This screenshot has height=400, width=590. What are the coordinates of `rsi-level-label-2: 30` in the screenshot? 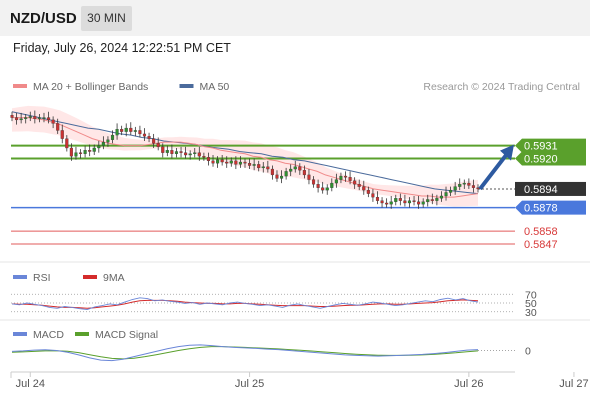 It's located at (531, 313).